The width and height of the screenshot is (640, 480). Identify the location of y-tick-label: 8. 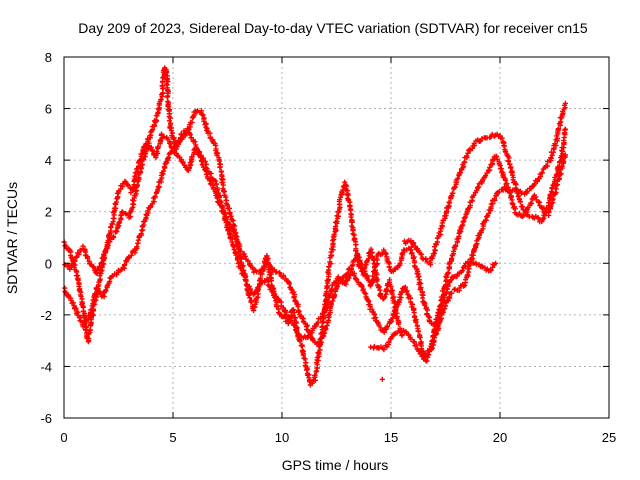
(48, 57).